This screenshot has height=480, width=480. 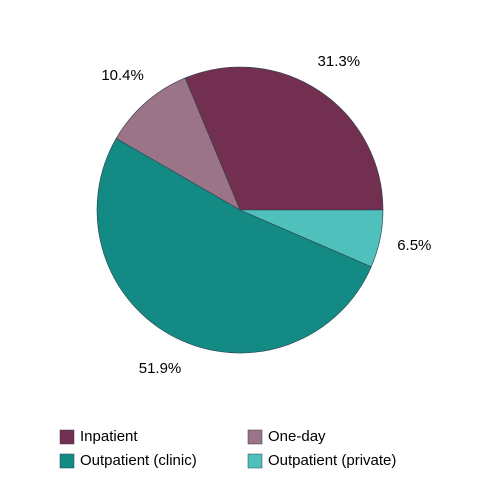 What do you see at coordinates (339, 61) in the screenshot?
I see `data-label: 31.3%` at bounding box center [339, 61].